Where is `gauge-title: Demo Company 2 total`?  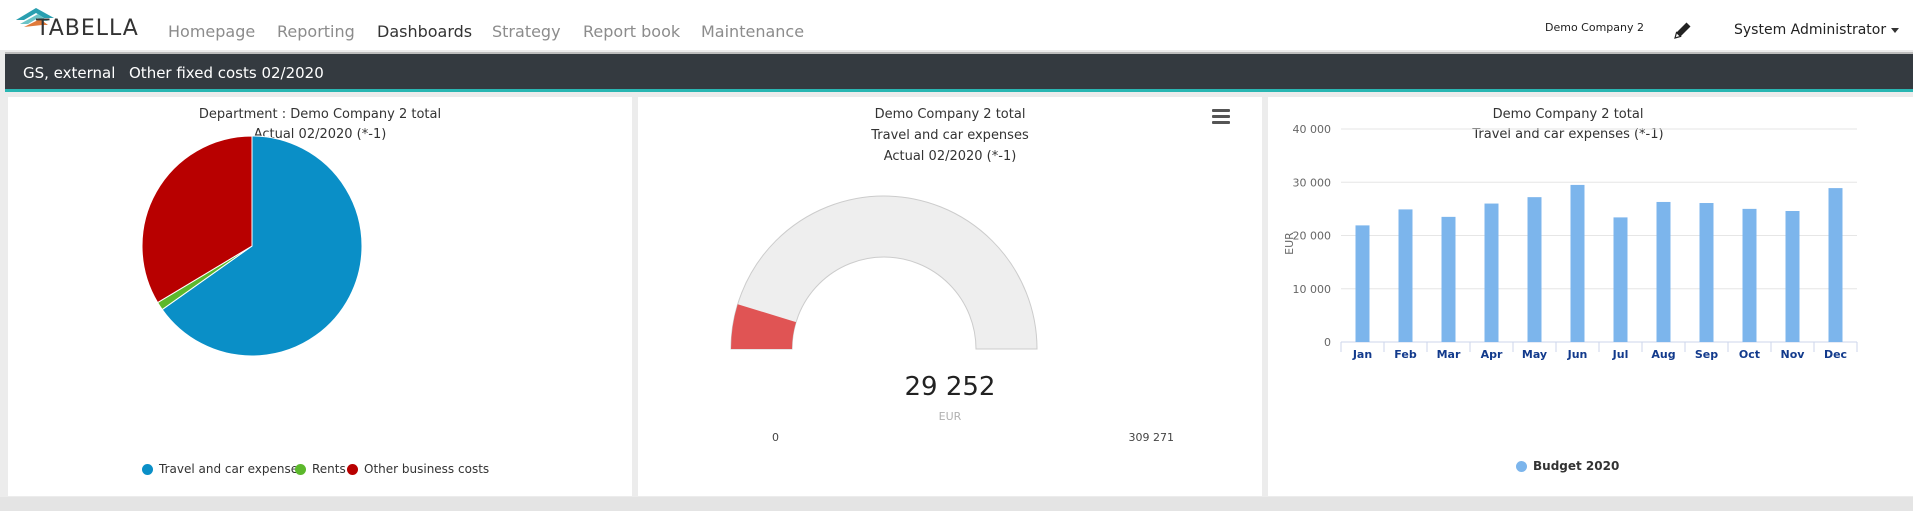
gauge-title: Demo Company 2 total is located at coordinates (950, 114).